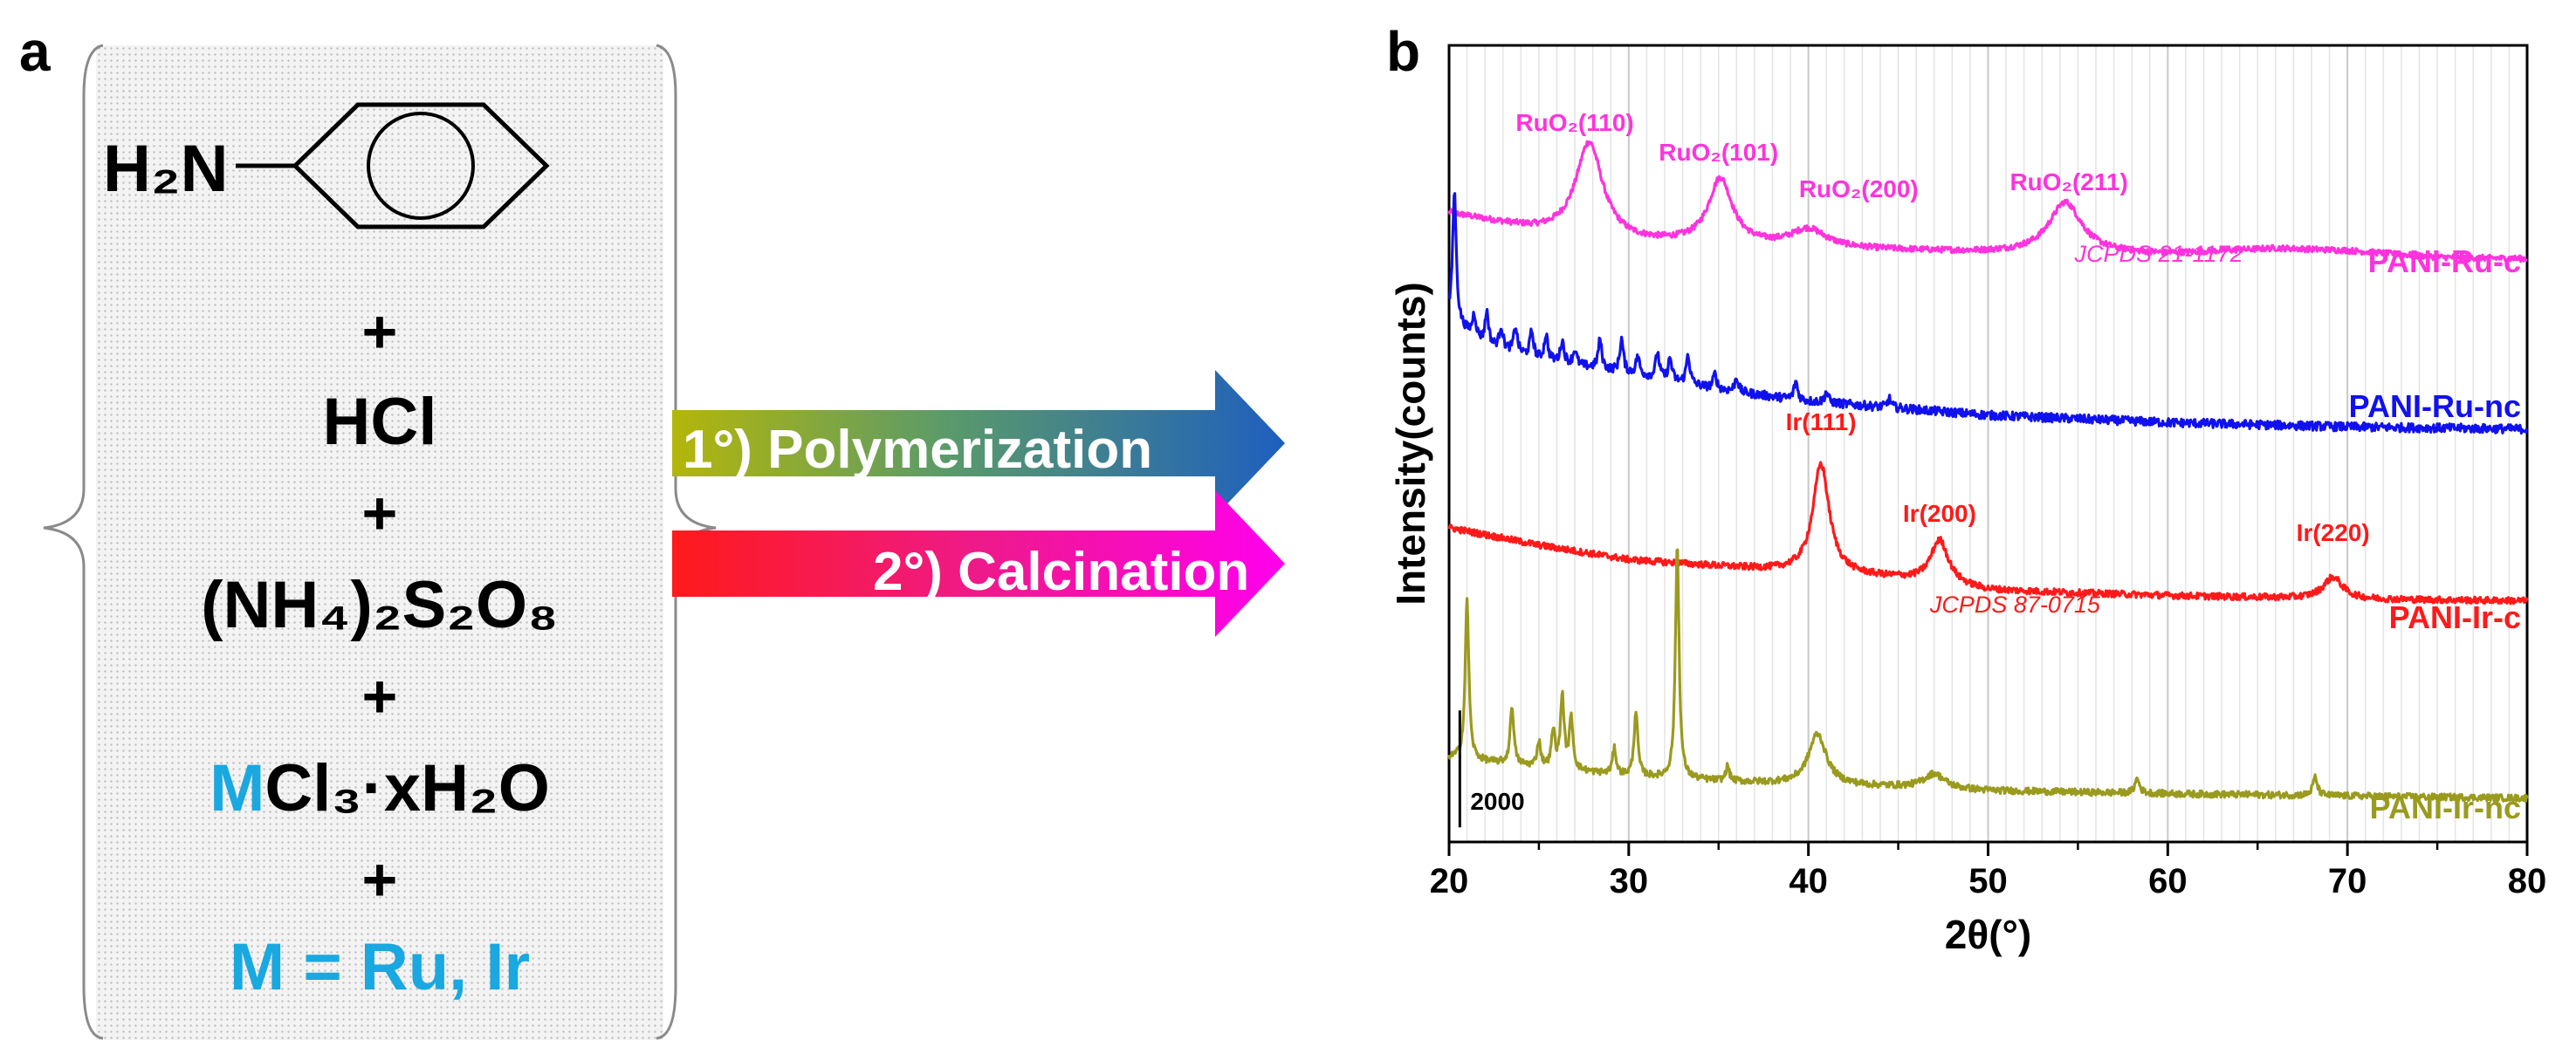 The image size is (2576, 1054). I want to click on calcination-arrow-icon, so click(979, 563).